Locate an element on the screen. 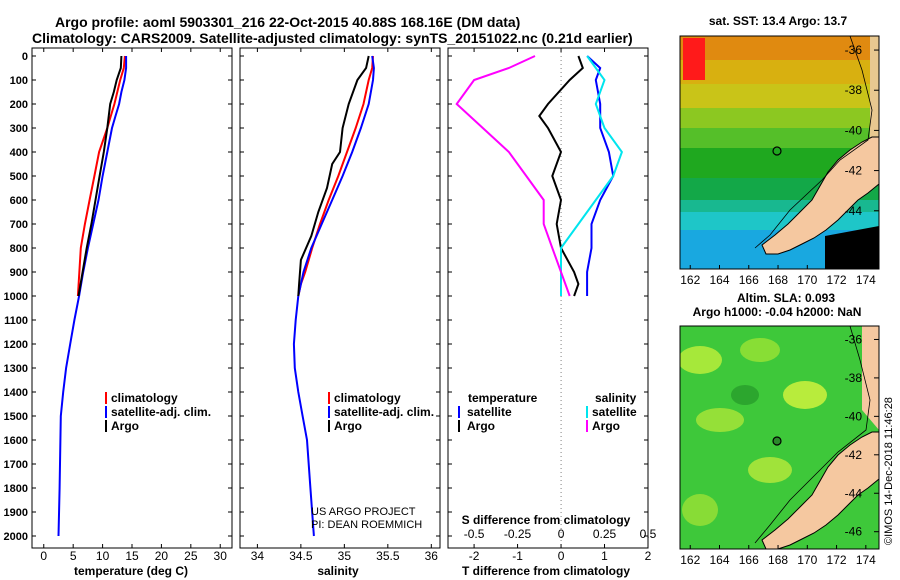 The height and width of the screenshot is (580, 900). x-tick-label: 35.5 is located at coordinates (388, 556).